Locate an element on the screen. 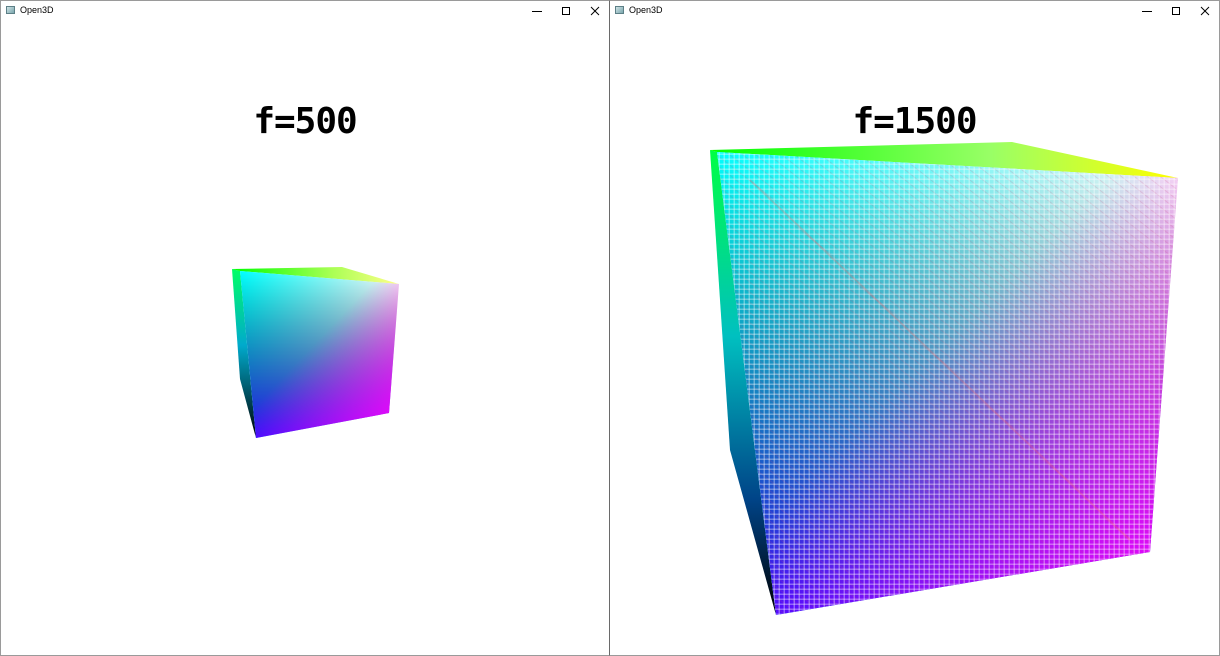 This screenshot has height=656, width=1220. focal-length-label: f=1500 is located at coordinates (914, 121).